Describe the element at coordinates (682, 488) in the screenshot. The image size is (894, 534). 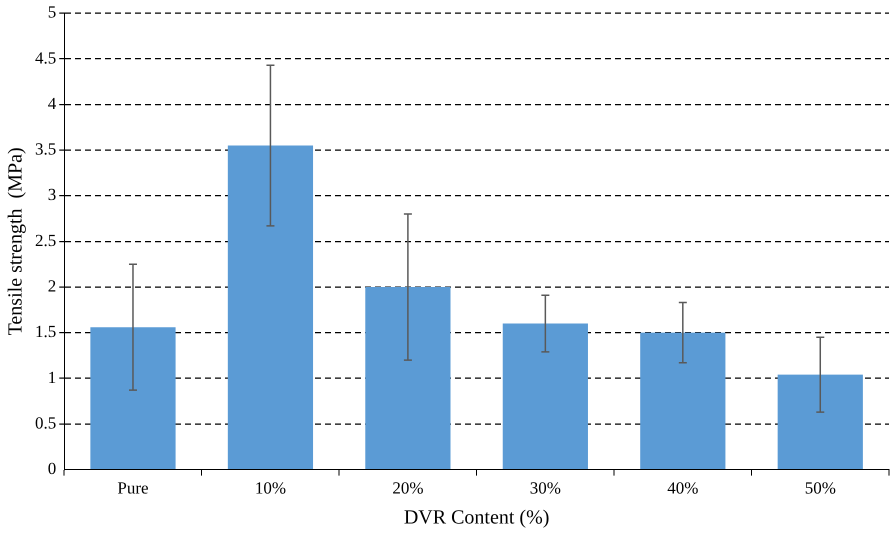
I see `x-tick-label: 40%` at that location.